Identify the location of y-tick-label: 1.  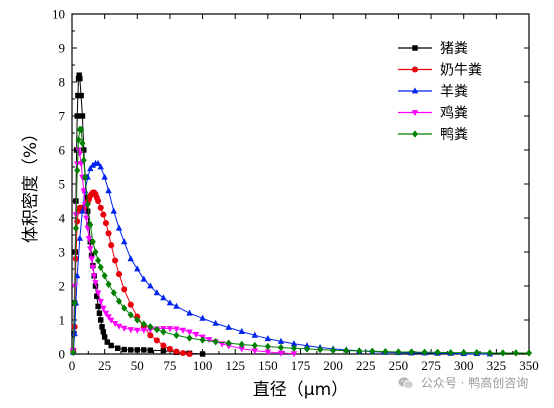
(62, 320).